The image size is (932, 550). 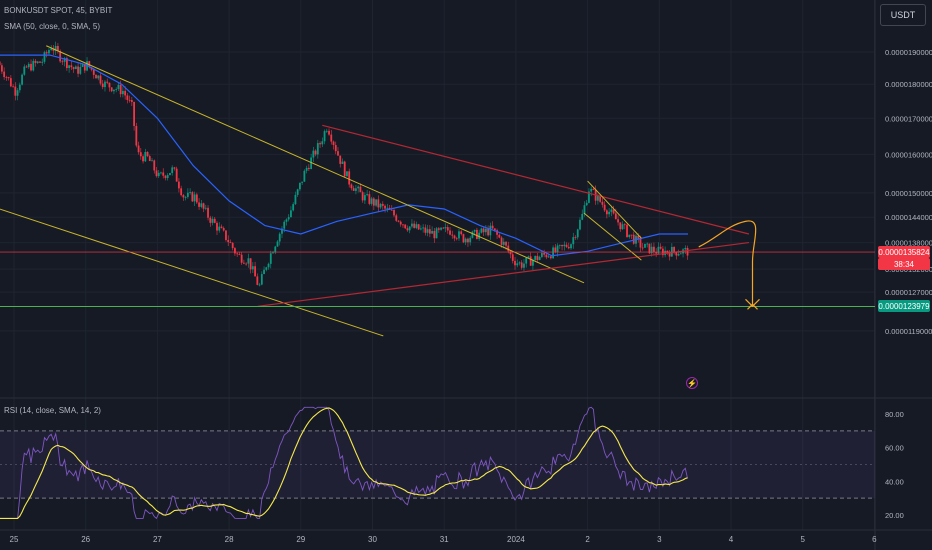 What do you see at coordinates (904, 252) in the screenshot?
I see `last-price-tag: 0.0000135824` at bounding box center [904, 252].